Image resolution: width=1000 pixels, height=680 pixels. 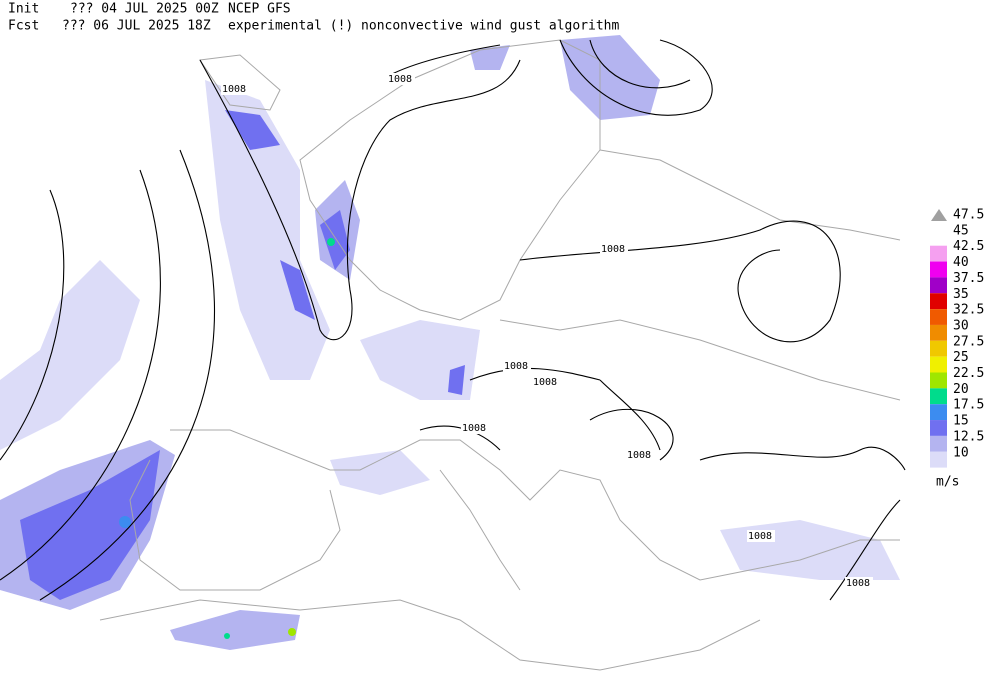 I want to click on legend-label: 30, so click(x=961, y=325).